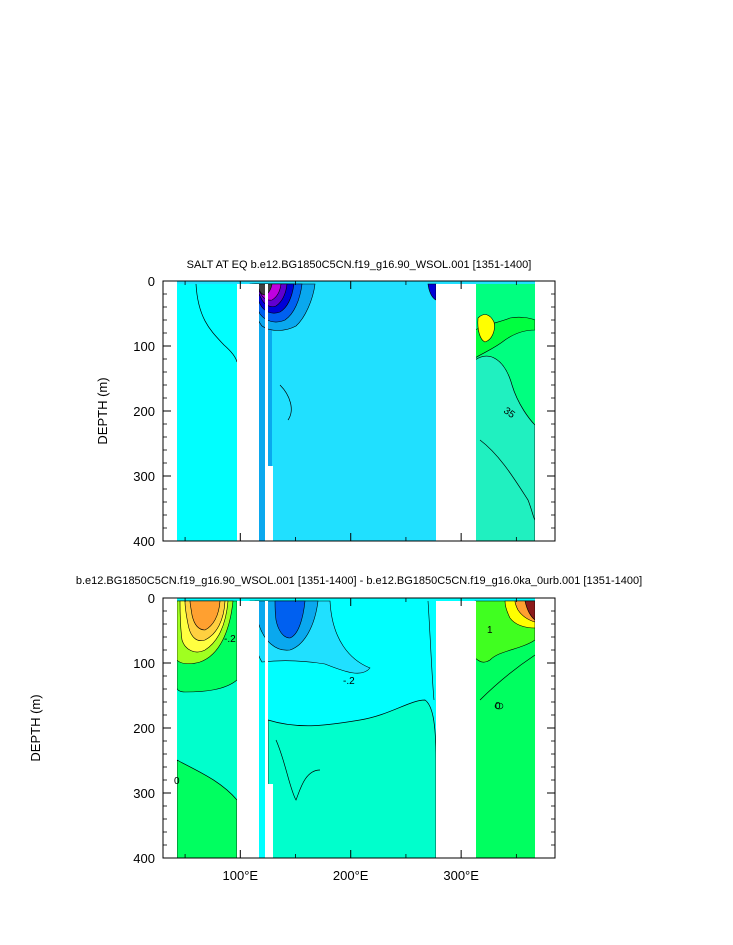  Describe the element at coordinates (144, 476) in the screenshot. I see `top-y-tick-label: 300` at that location.